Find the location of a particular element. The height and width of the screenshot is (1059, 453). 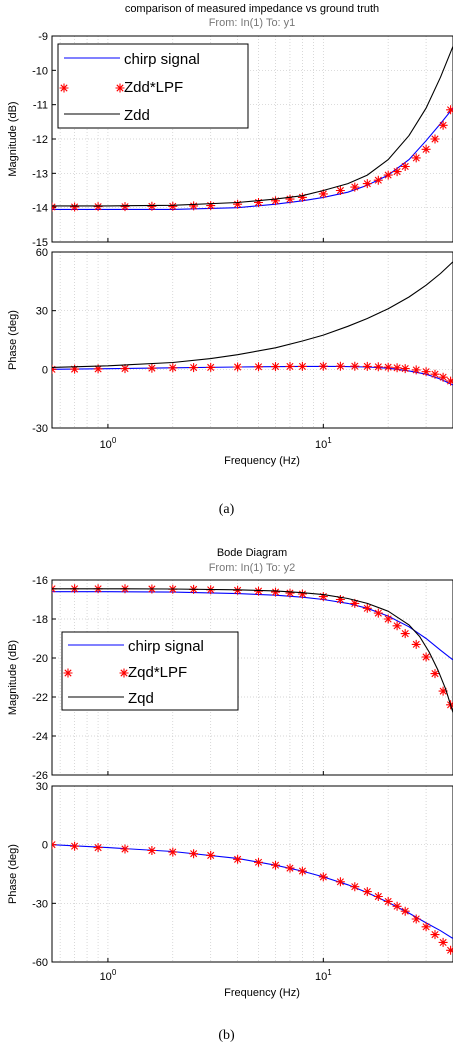

chart-b-panel-2-series-chirp-signal-line is located at coordinates (252, 891).